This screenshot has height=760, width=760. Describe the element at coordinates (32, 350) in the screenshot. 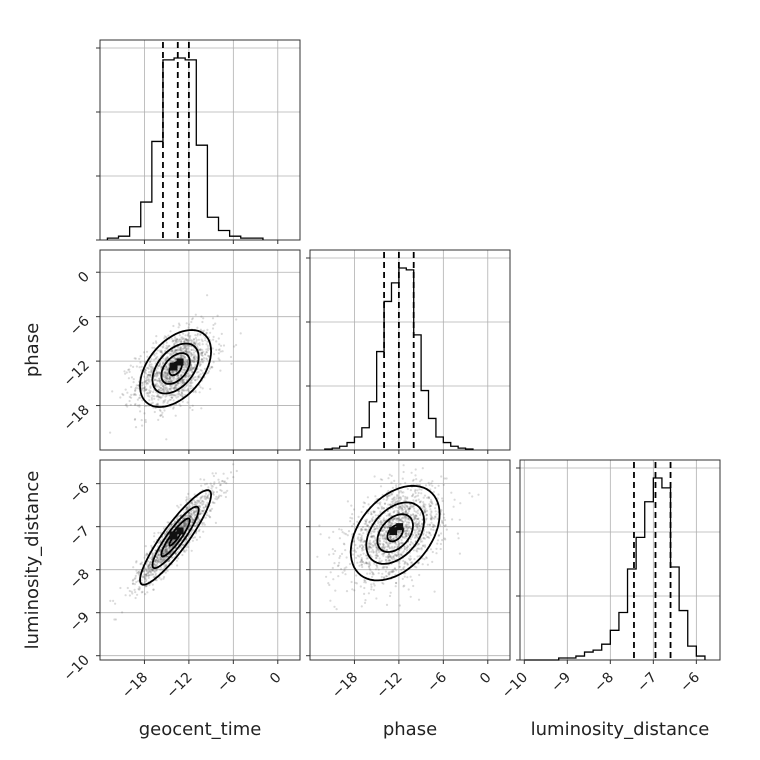

I see `ylabel-phase: phase` at that location.